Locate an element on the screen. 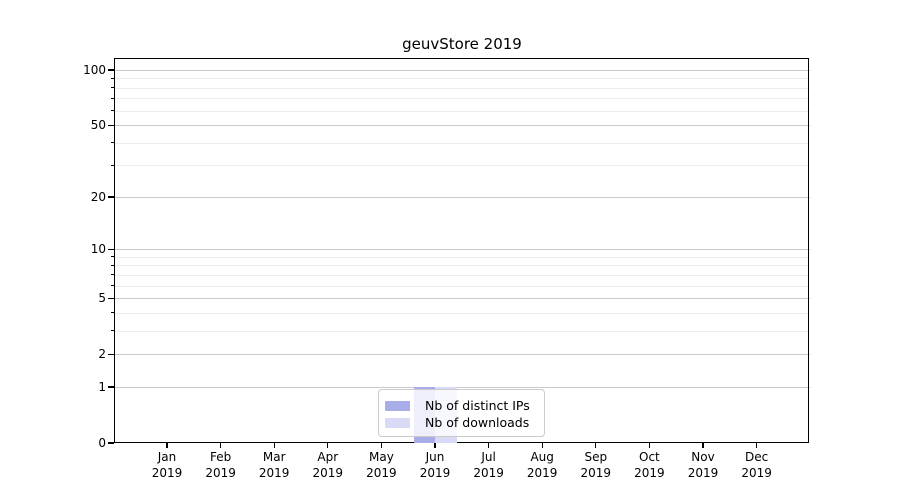  chart-title: geuvStore 2019 is located at coordinates (462, 44).